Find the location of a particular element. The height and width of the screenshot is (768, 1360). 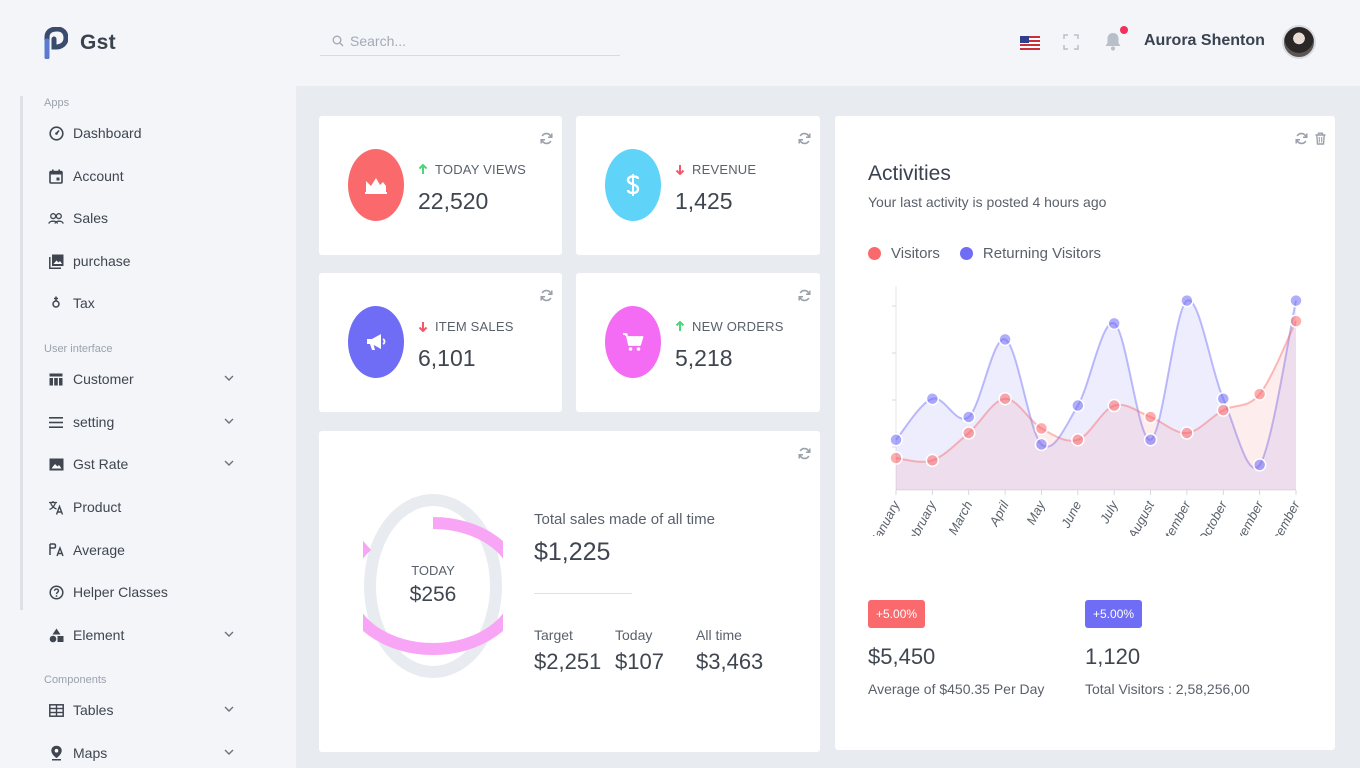

area-chart-icon is located at coordinates (376, 186).